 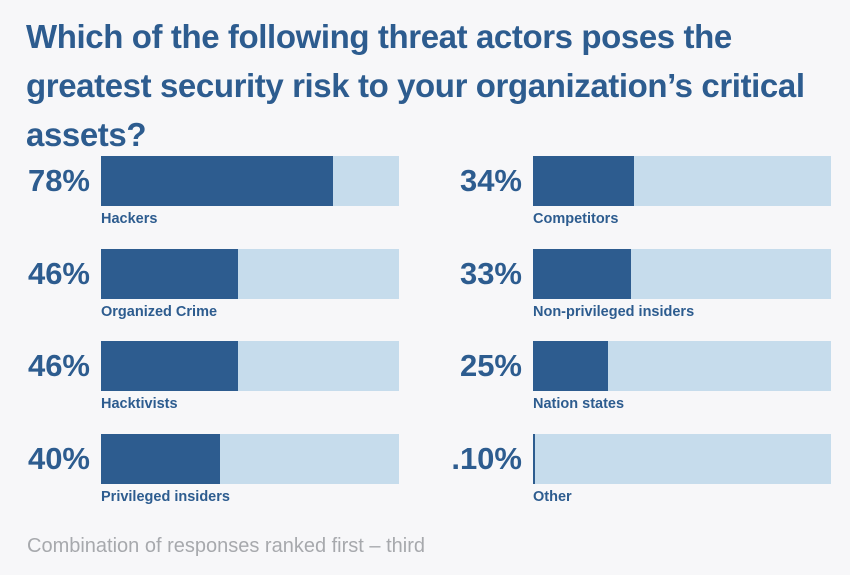 I want to click on bar-track-nation-states, so click(x=682, y=366).